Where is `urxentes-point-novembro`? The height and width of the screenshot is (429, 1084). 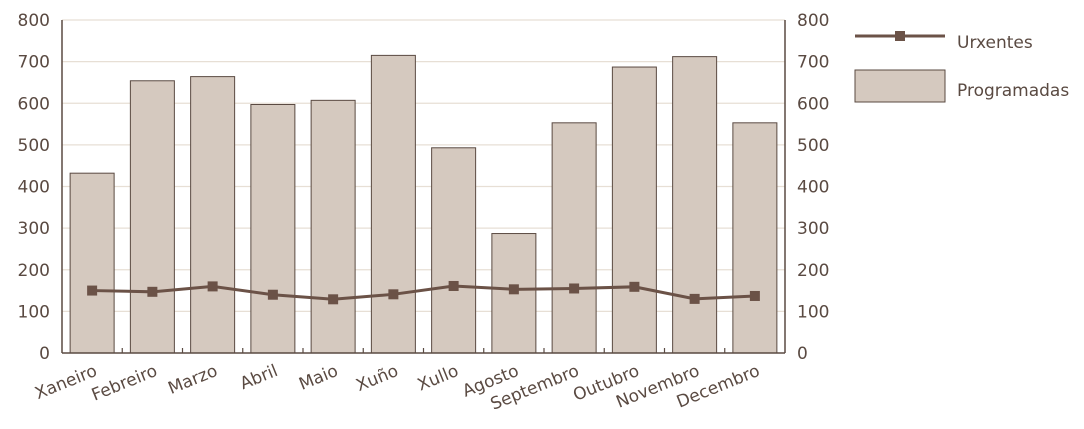 urxentes-point-novembro is located at coordinates (694, 298).